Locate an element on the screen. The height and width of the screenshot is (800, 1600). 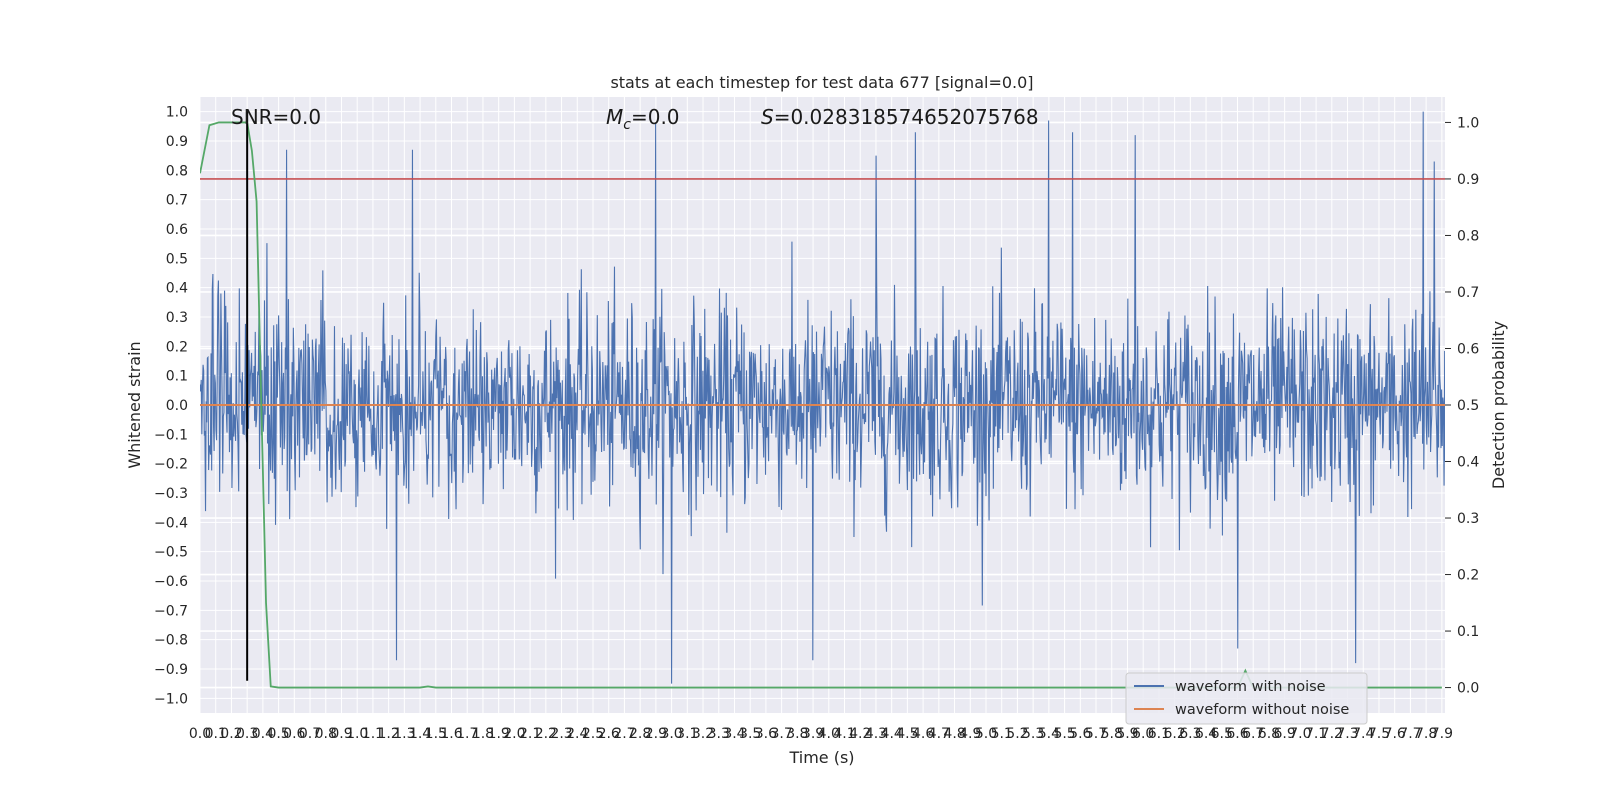
x-tick-label: 4.9 is located at coordinates (970, 734).